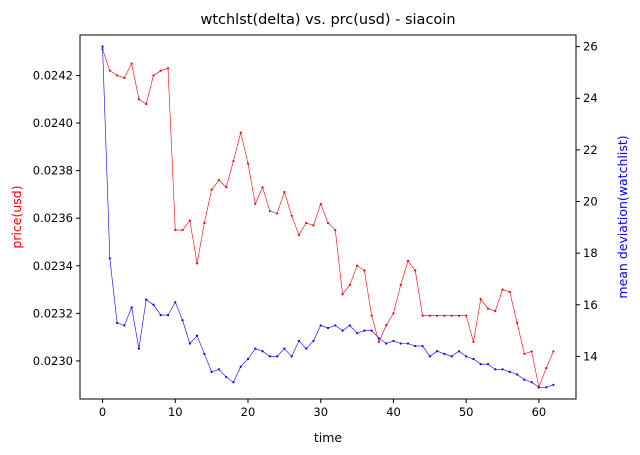 The image size is (640, 455). Describe the element at coordinates (53, 75) in the screenshot. I see `y-tick-label-left: 0.0242` at that location.